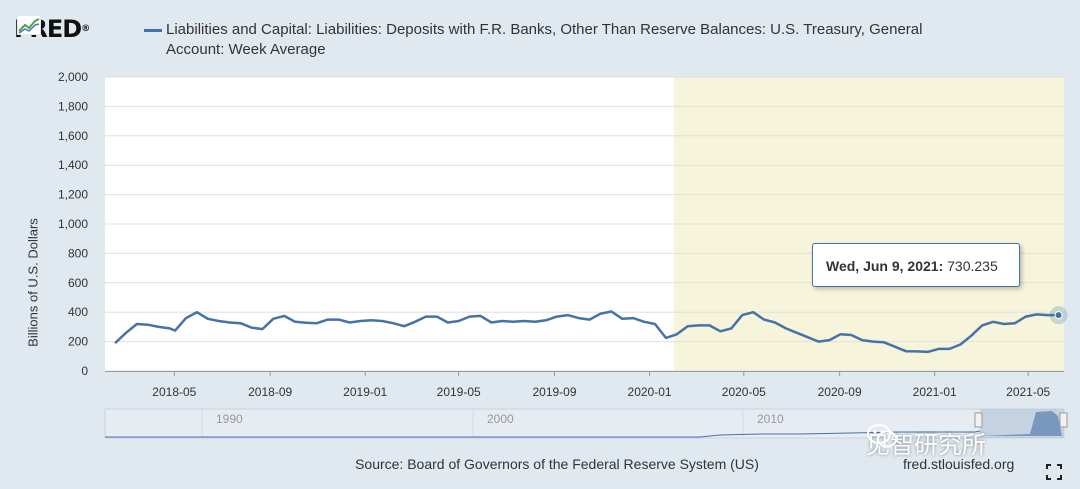 The image size is (1080, 489). I want to click on y-tick-label: 600, so click(78, 283).